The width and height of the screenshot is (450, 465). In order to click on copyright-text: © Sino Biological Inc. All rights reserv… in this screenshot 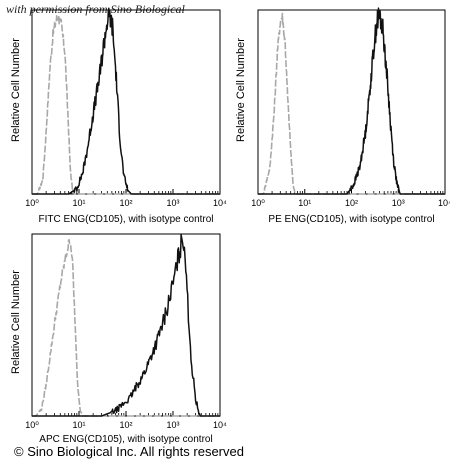, I will do `click(129, 451)`.